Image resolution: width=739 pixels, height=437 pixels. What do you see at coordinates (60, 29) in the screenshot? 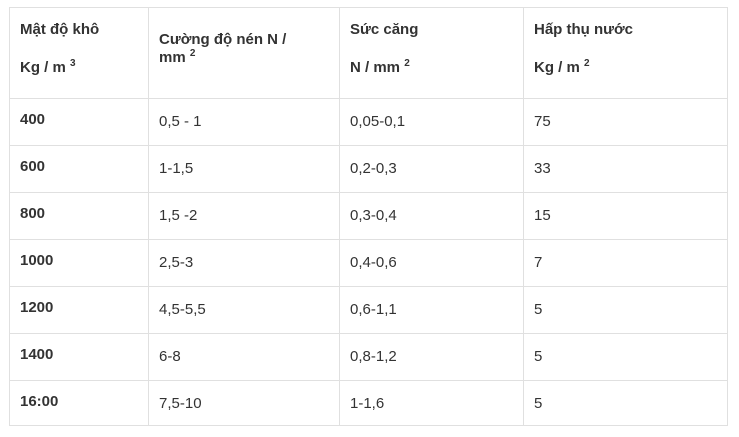
I see `header-dry-density-title: Mật độ khô` at bounding box center [60, 29].